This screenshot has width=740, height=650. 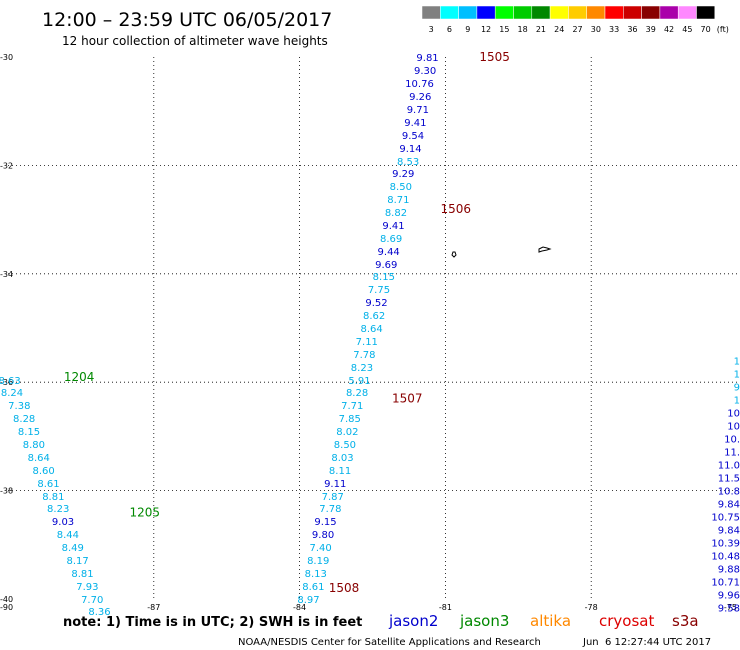 I want to click on swh-value: 9, so click(x=737, y=388).